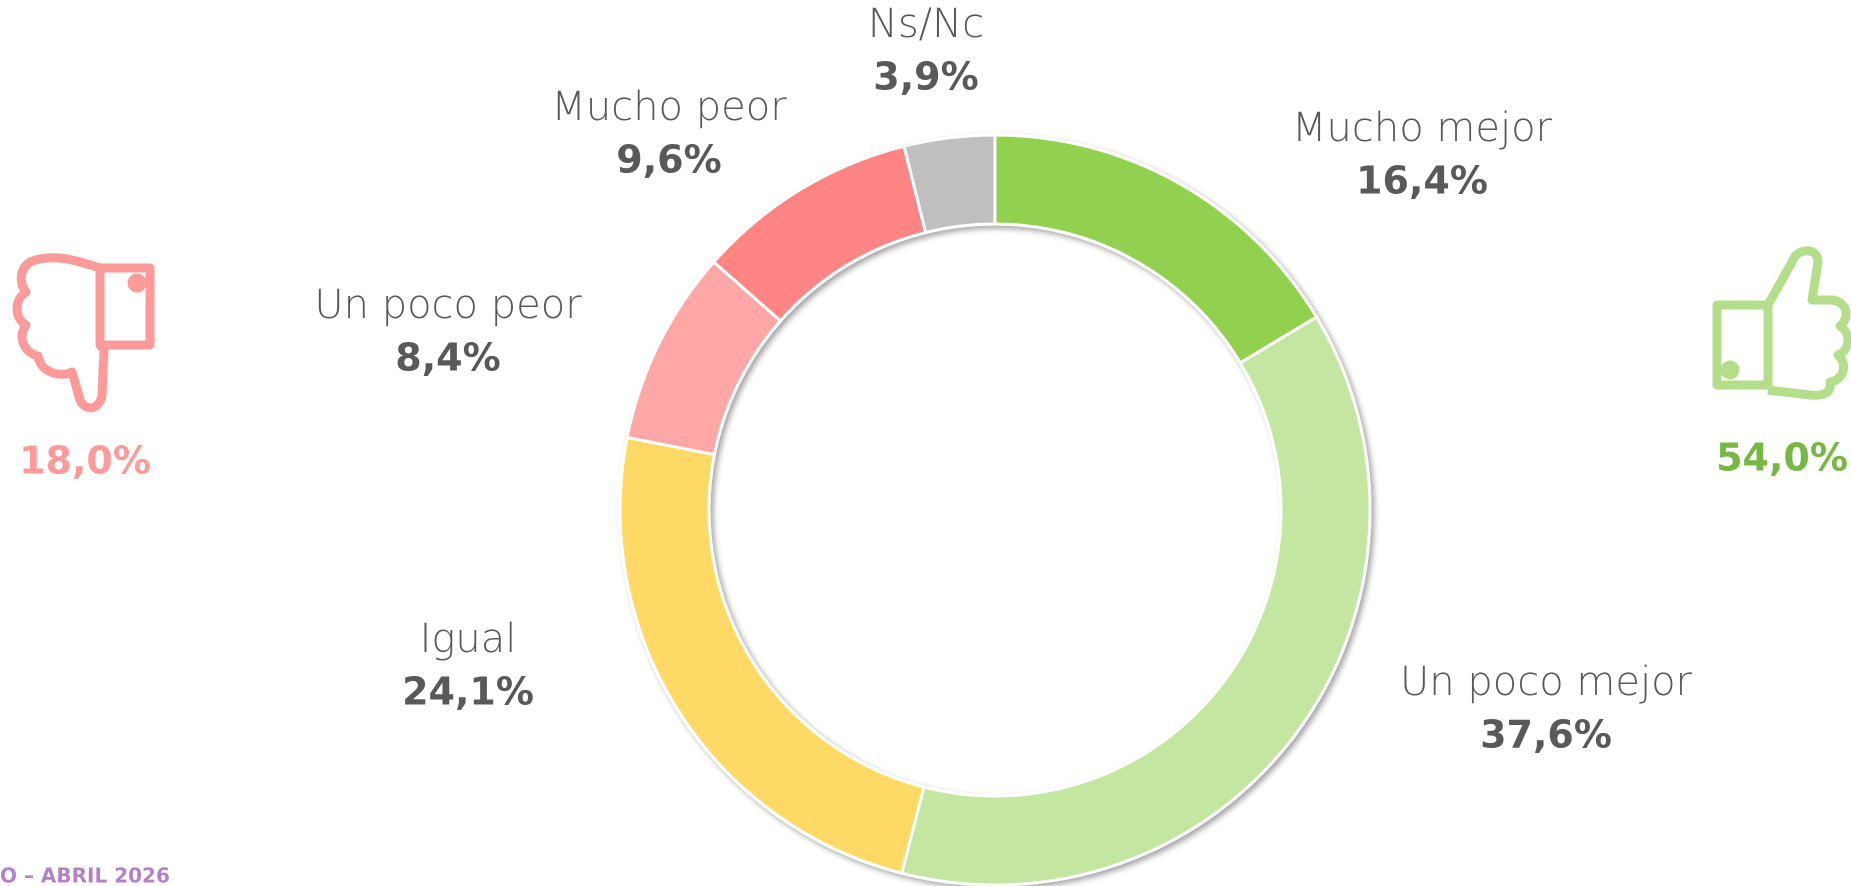 This screenshot has height=886, width=1851. Describe the element at coordinates (468, 692) in the screenshot. I see `data-label: 24,1%` at that location.